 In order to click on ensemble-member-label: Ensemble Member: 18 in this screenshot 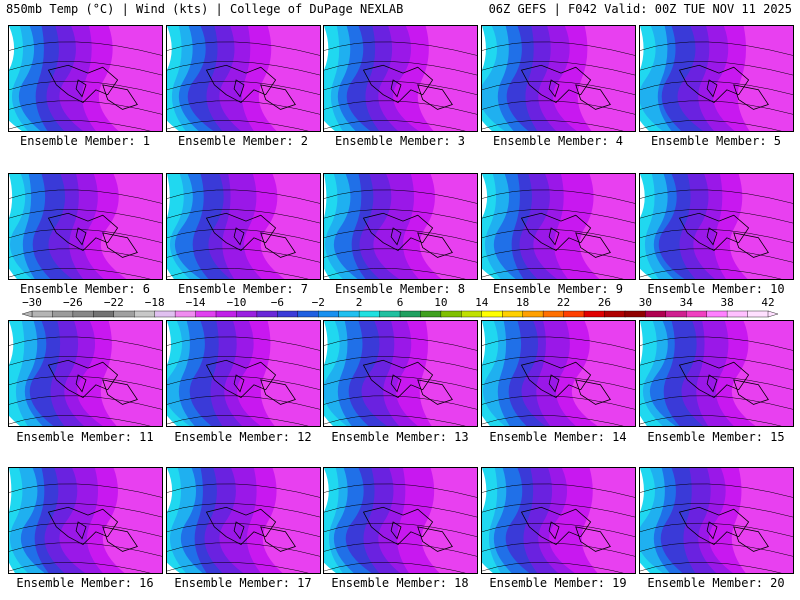, I will do `click(400, 583)`.